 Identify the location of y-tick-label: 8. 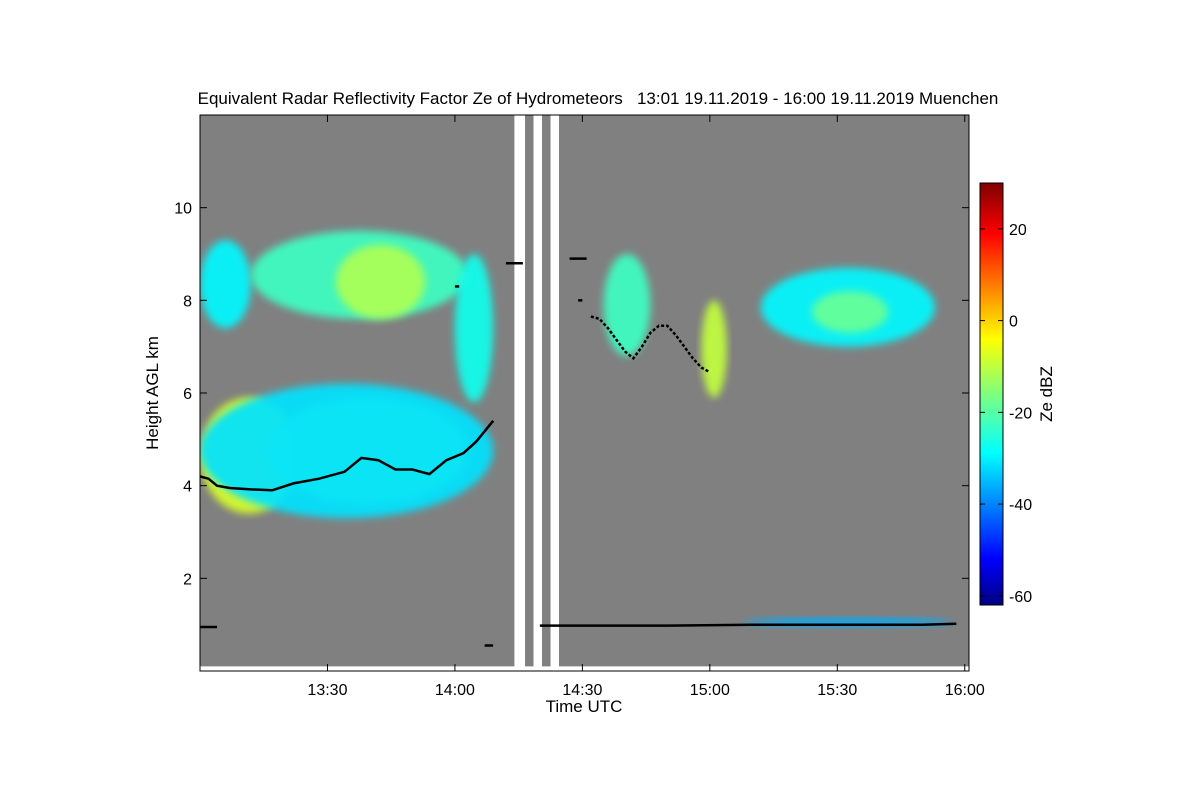
(187, 301).